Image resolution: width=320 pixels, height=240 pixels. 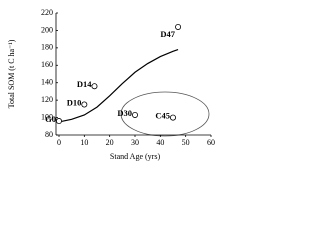 I want to click on point-label: D14, so click(x=84, y=84).